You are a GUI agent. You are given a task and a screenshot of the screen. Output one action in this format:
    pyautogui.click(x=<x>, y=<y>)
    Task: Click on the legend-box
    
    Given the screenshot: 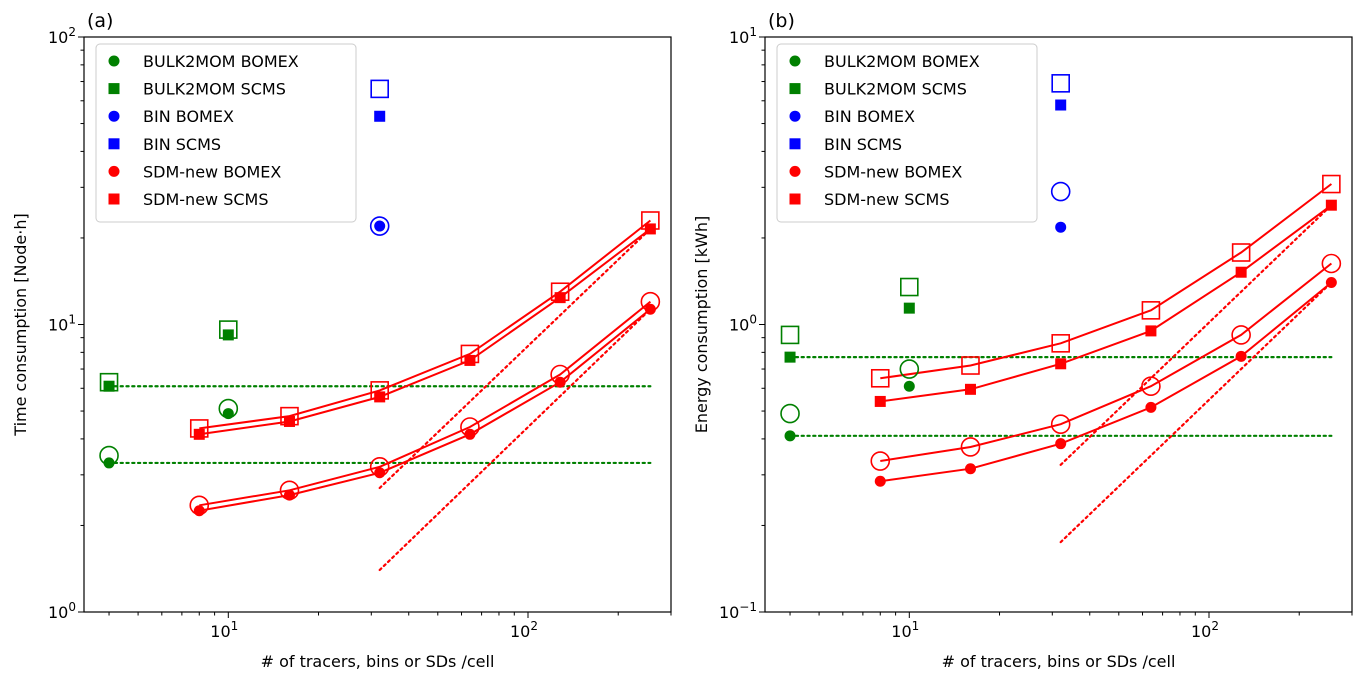 What is the action you would take?
    pyautogui.click(x=226, y=133)
    